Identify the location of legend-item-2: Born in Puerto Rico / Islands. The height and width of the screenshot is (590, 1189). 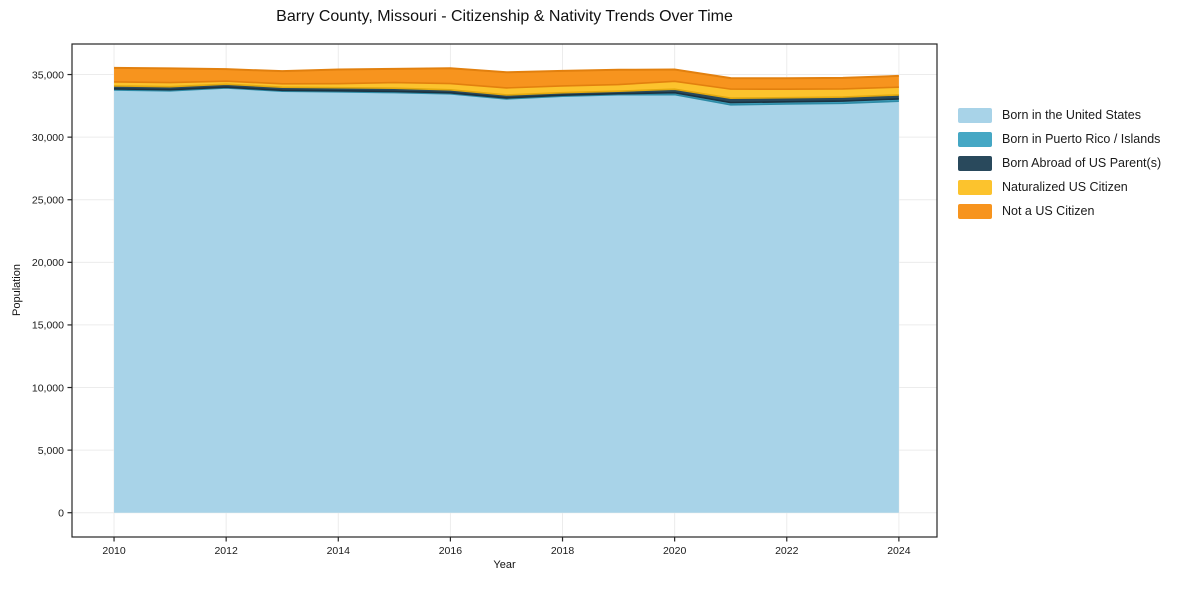
(1059, 139).